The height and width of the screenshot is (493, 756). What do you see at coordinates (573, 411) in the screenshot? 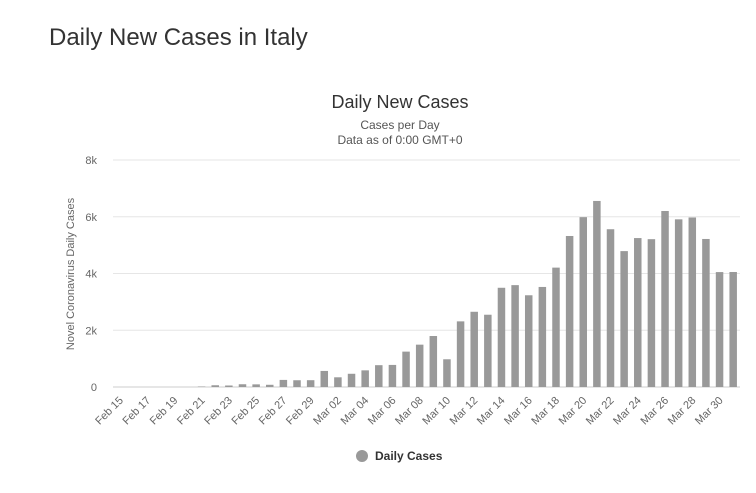
I see `x-tick-label: Mar 20` at bounding box center [573, 411].